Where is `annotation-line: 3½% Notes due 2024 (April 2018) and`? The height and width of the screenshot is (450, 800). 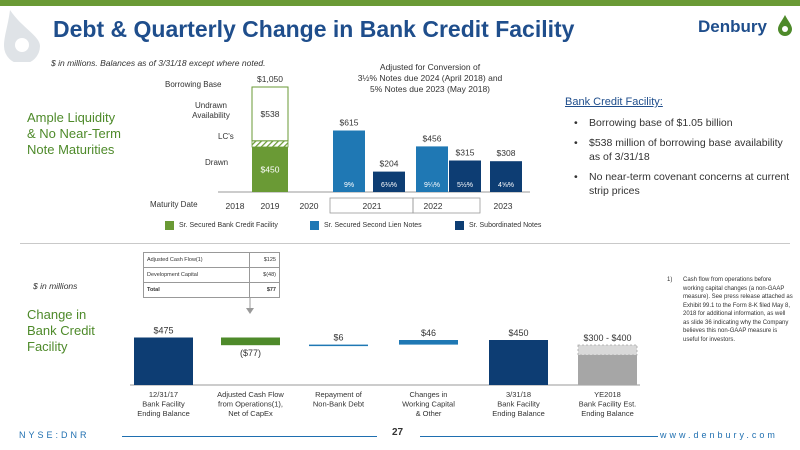
annotation-line: 3½% Notes due 2024 (April 2018) and is located at coordinates (430, 78).